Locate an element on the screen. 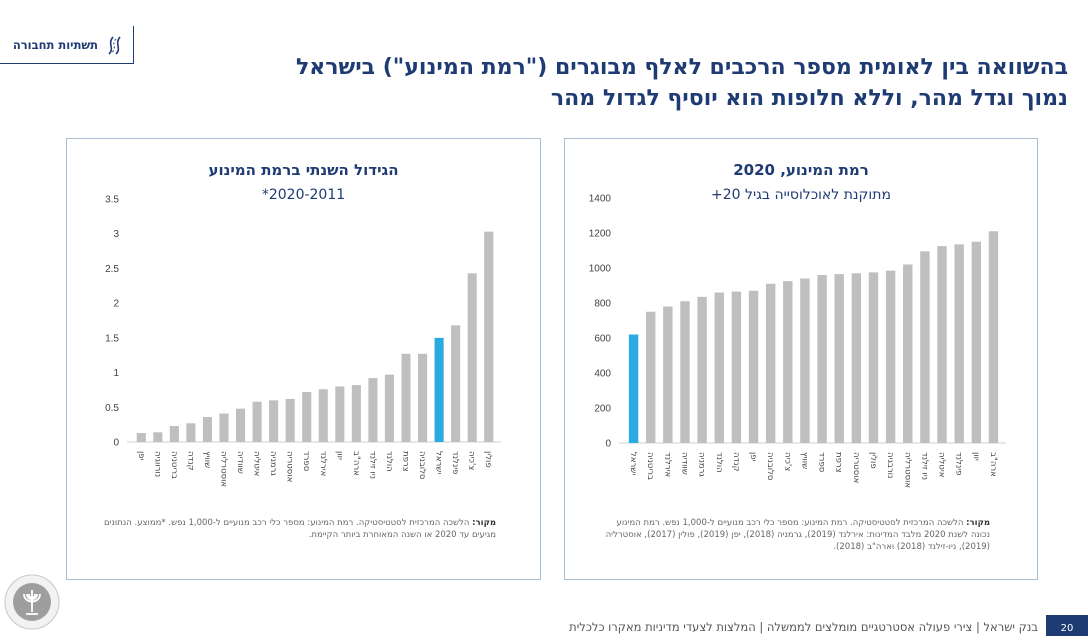 Image resolution: width=1088 pixels, height=643 pixels. topic-box: תשתיות תחבורה is located at coordinates (67, 45).